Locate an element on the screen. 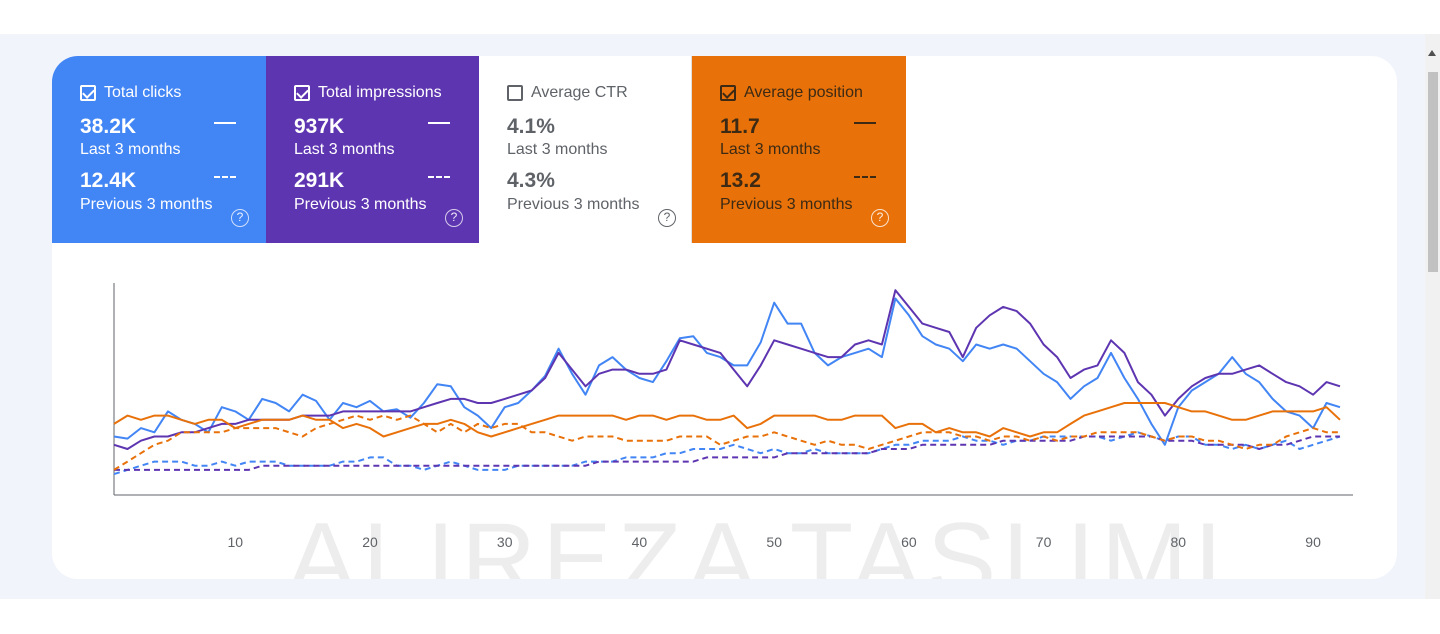 This screenshot has width=1440, height=634. tile-value-previous: 12.4K is located at coordinates (108, 180).